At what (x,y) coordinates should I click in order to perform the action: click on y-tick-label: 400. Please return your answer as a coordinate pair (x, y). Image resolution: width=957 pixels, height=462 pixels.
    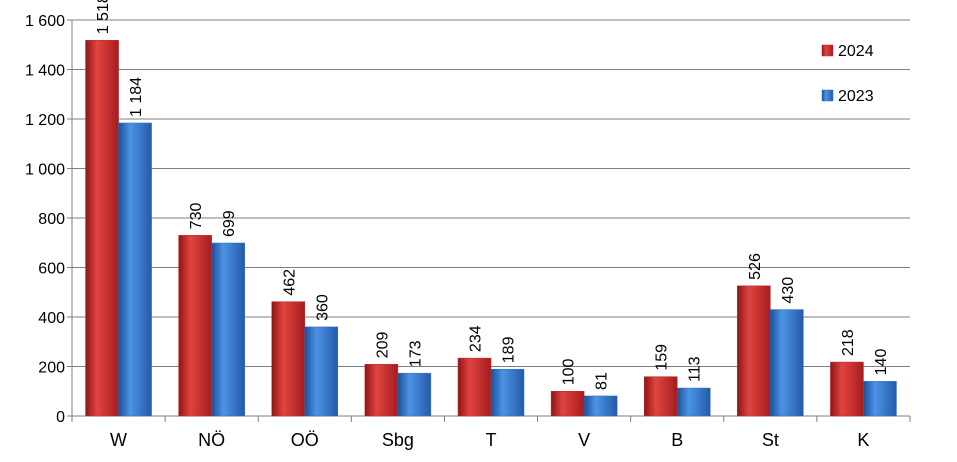
    Looking at the image, I should click on (51, 318).